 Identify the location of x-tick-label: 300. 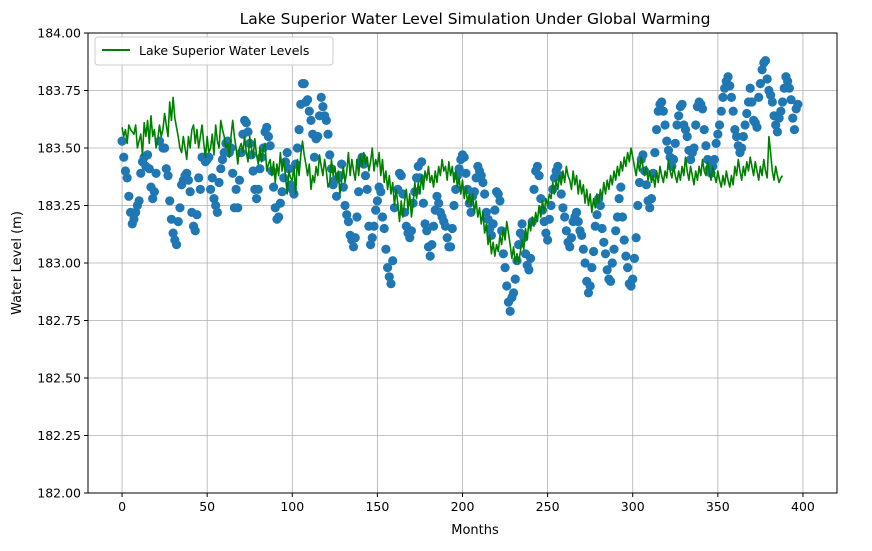
(633, 506).